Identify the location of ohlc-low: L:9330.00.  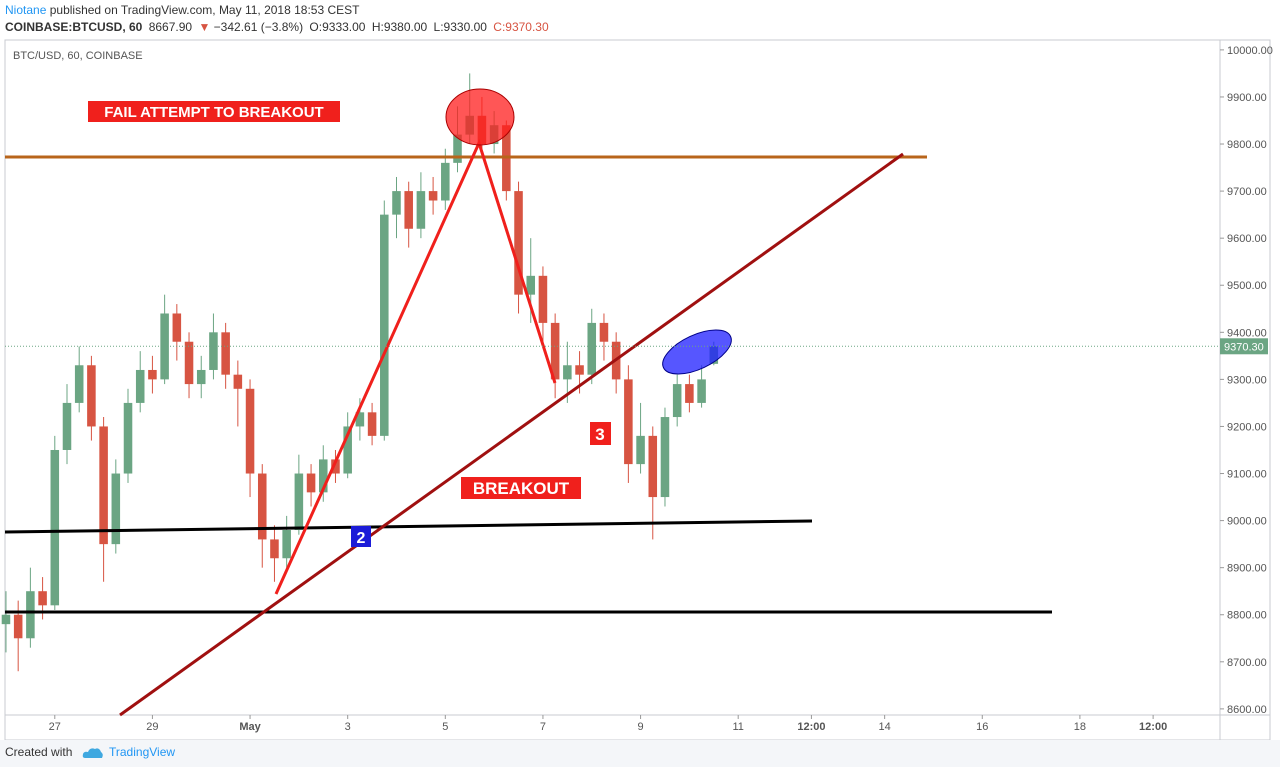
(460, 27).